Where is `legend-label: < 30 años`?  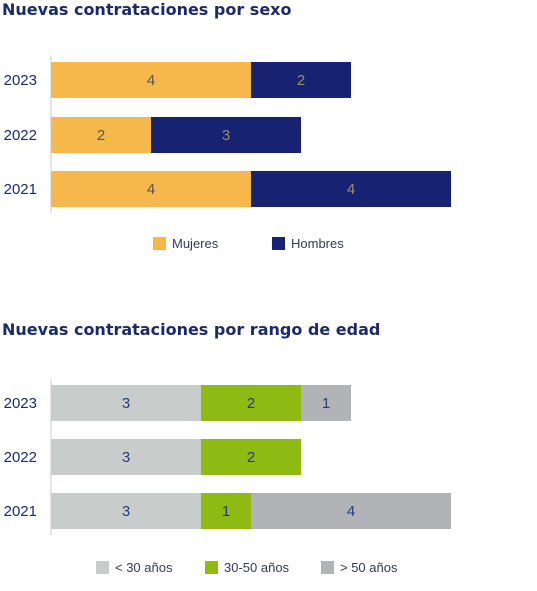 legend-label: < 30 años is located at coordinates (144, 567).